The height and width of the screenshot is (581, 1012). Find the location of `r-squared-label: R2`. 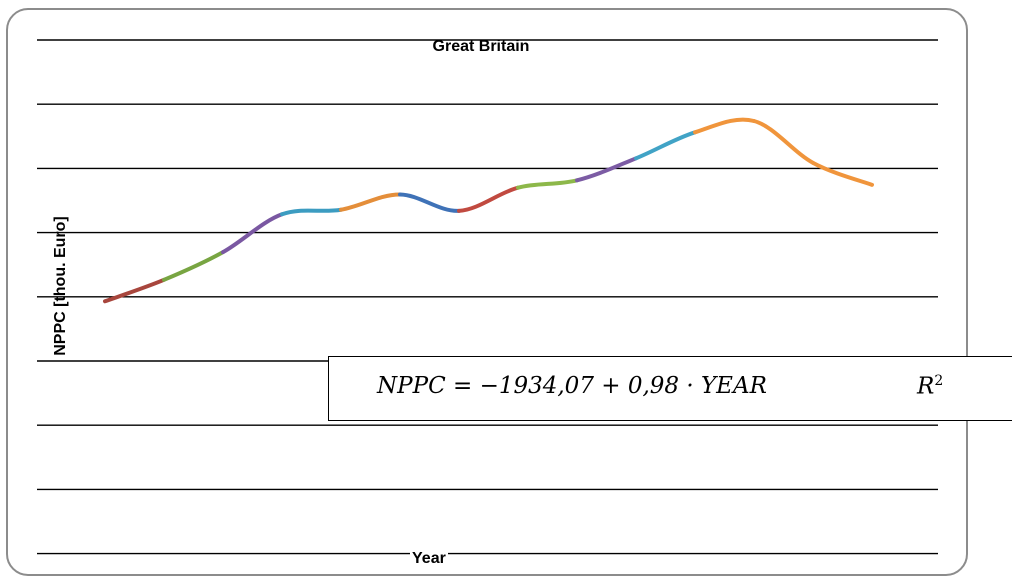

r-squared-label: R2 is located at coordinates (930, 386).